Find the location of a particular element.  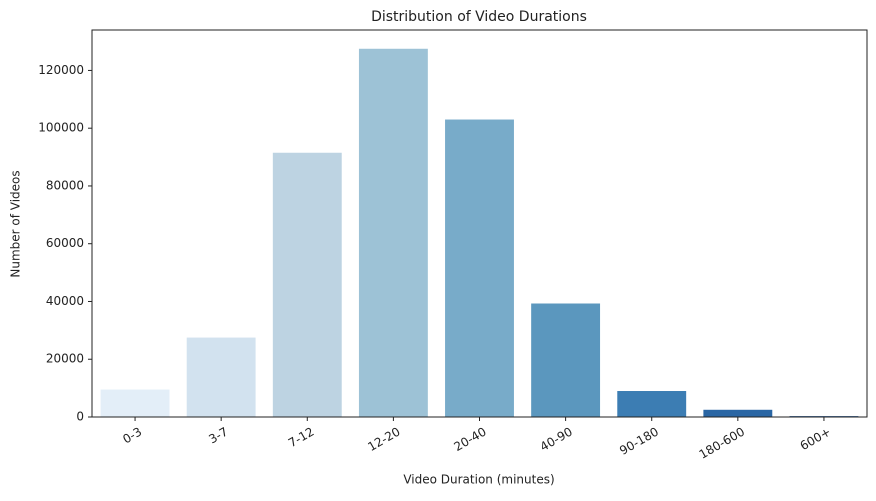

y-tick-label: 20000 is located at coordinates (65, 359).